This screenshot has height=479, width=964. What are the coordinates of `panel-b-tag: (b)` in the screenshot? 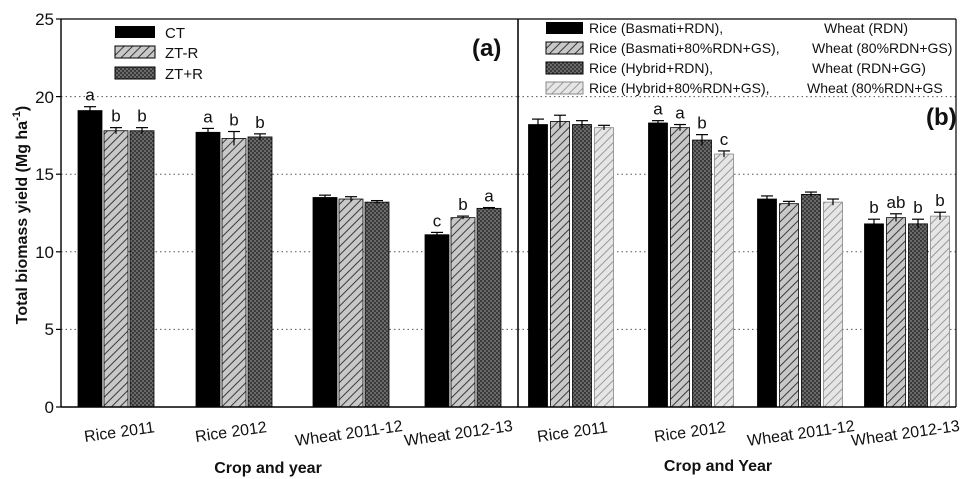 It's located at (941, 117).